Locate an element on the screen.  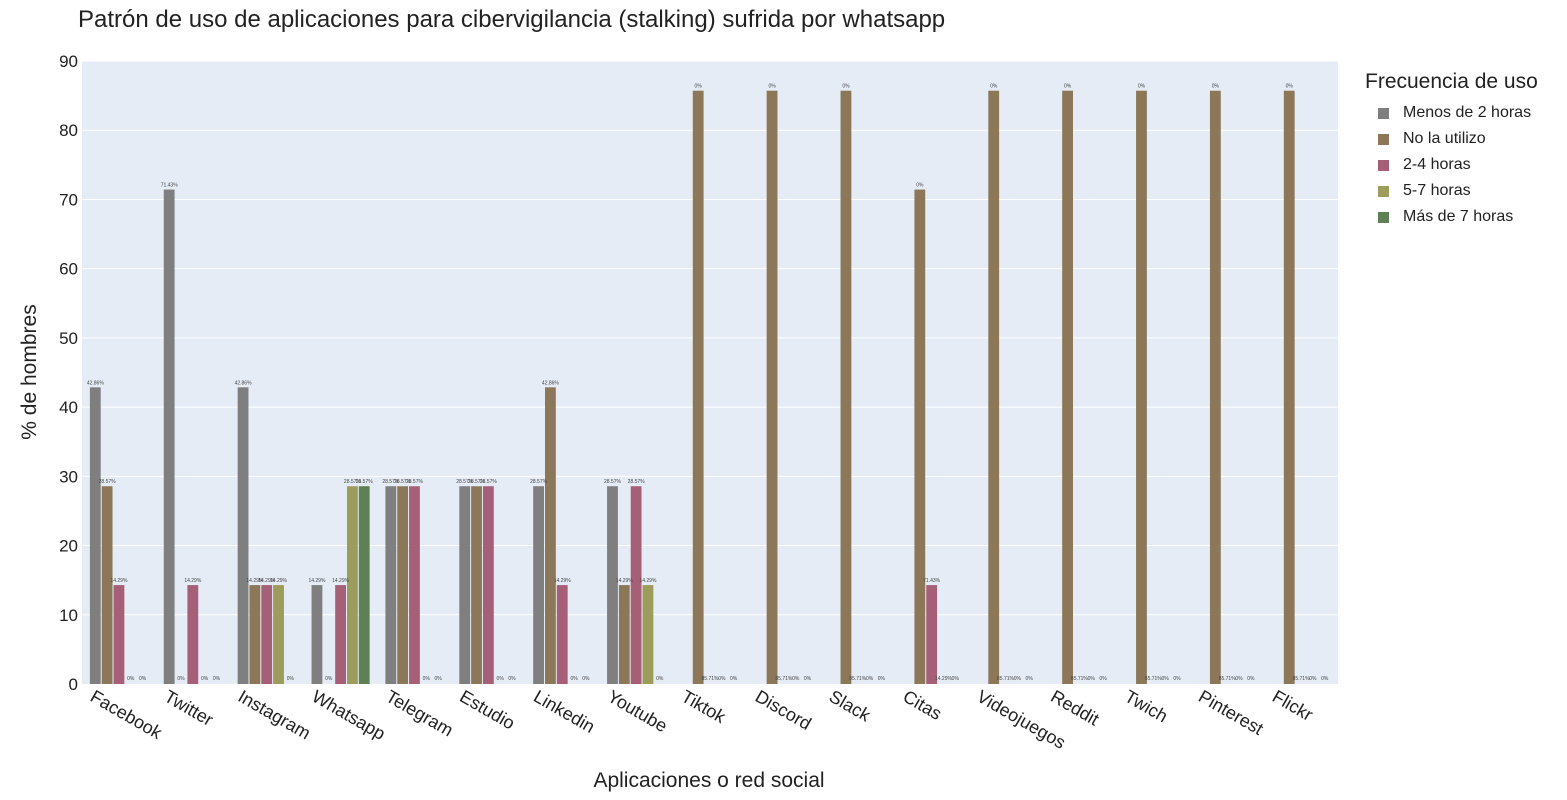
x-tick-label: Youtube is located at coordinates (637, 711).